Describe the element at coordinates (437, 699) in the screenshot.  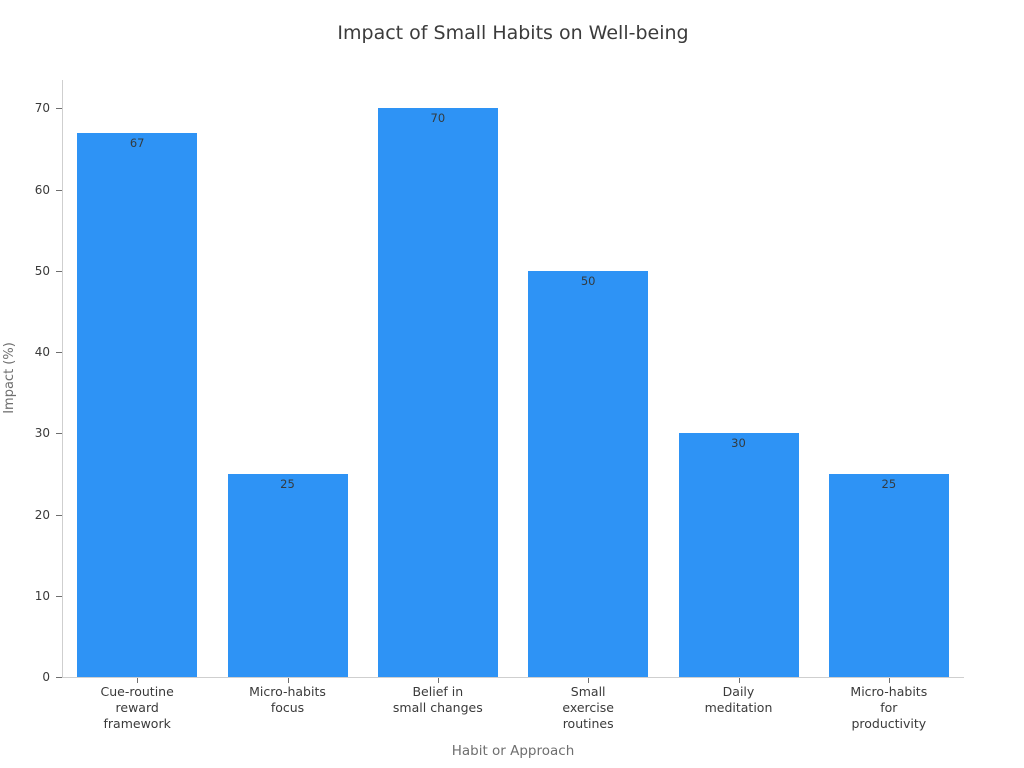
I see `x-axis-tick-label: Belief in small changes` at that location.